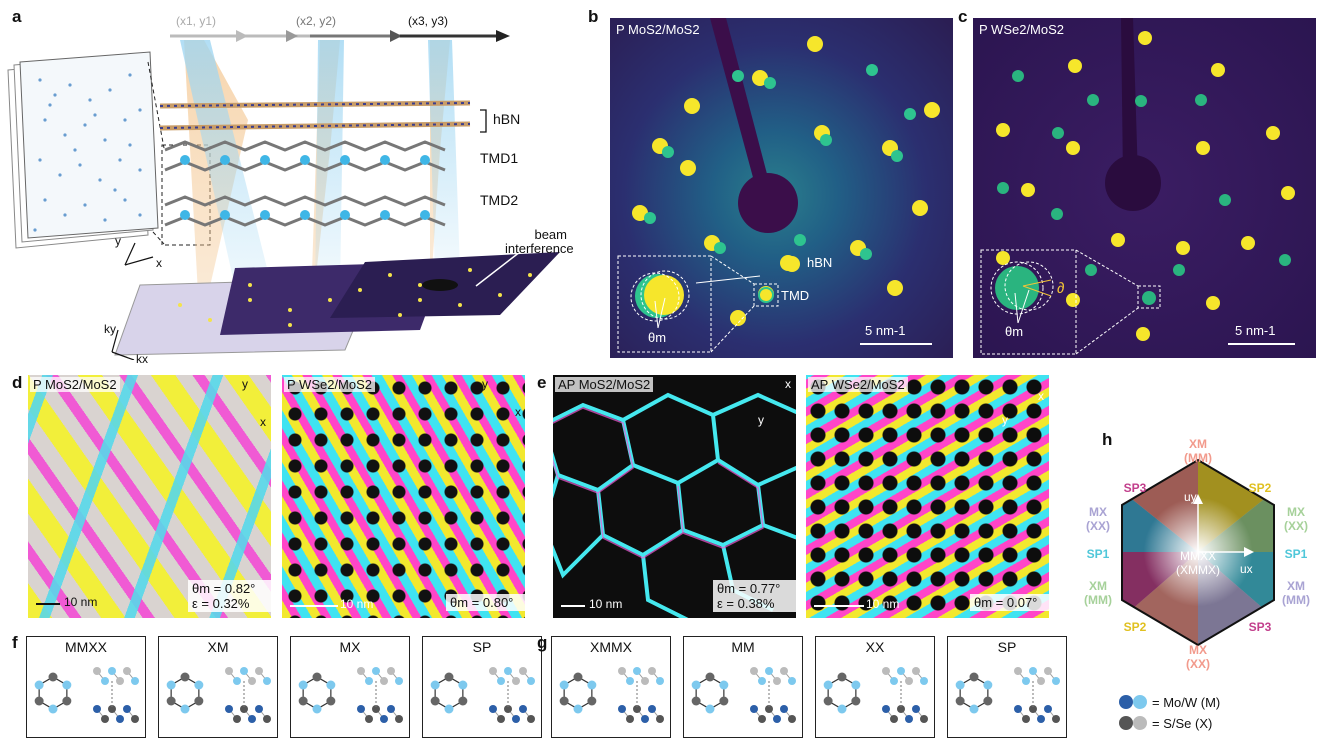 The width and height of the screenshot is (1317, 741). I want to click on h-label-sp2-upper: SP2, so click(1260, 488).